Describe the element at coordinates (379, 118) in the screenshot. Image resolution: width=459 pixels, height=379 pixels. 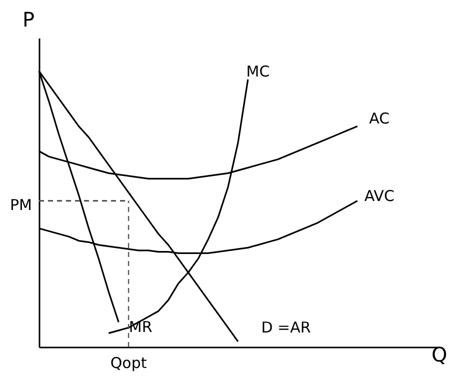
I see `series-label: AC` at that location.